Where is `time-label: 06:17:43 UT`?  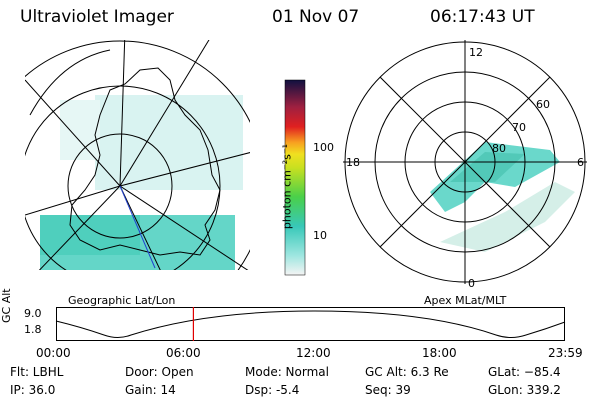 time-label: 06:17:43 UT is located at coordinates (482, 17).